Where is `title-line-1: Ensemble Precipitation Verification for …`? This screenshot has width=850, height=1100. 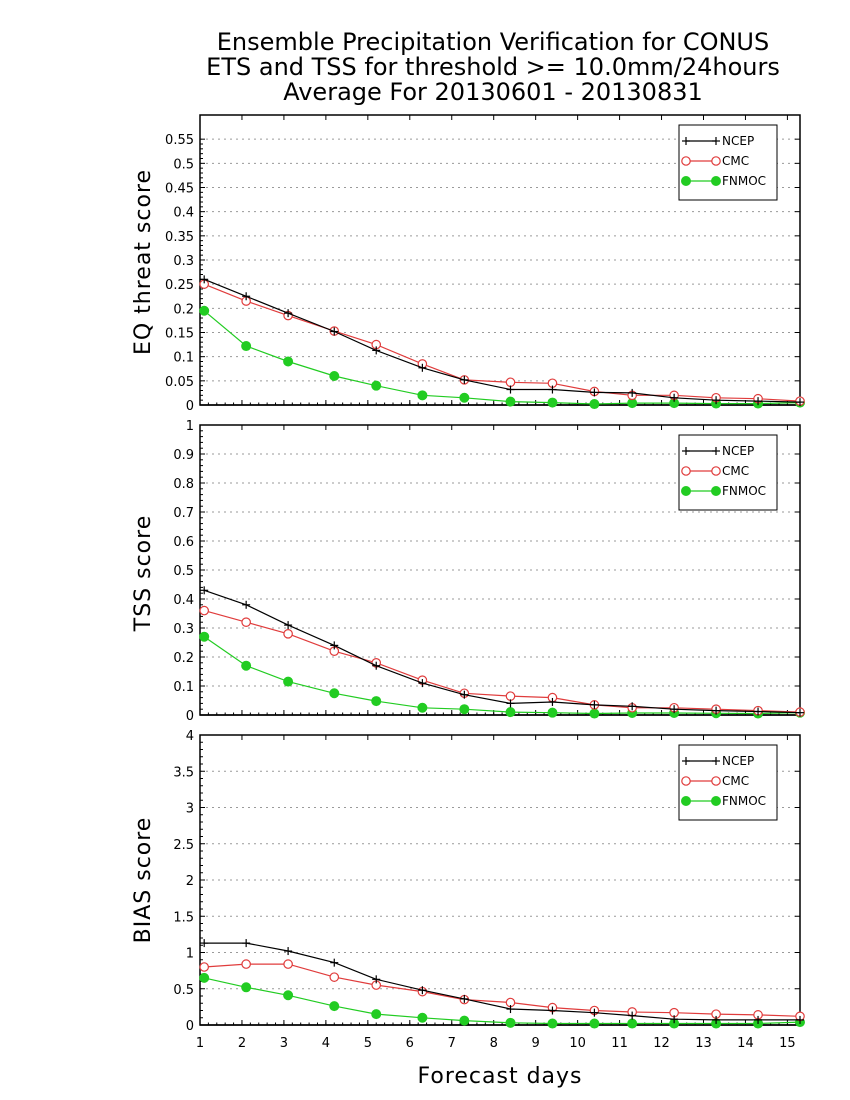
title-line-1: Ensemble Precipitation Verification for … is located at coordinates (493, 42).